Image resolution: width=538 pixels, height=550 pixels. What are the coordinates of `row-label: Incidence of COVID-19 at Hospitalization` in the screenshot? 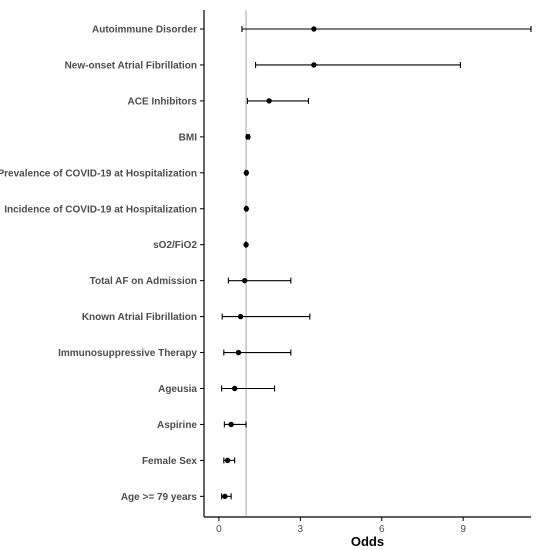 It's located at (100, 209).